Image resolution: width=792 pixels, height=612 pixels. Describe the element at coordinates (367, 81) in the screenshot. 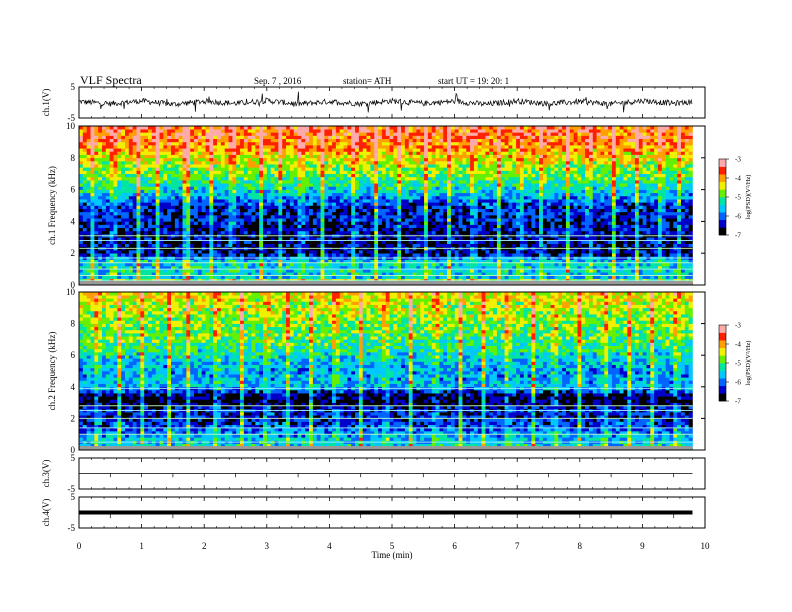

I see `station-label: station= ATH` at that location.